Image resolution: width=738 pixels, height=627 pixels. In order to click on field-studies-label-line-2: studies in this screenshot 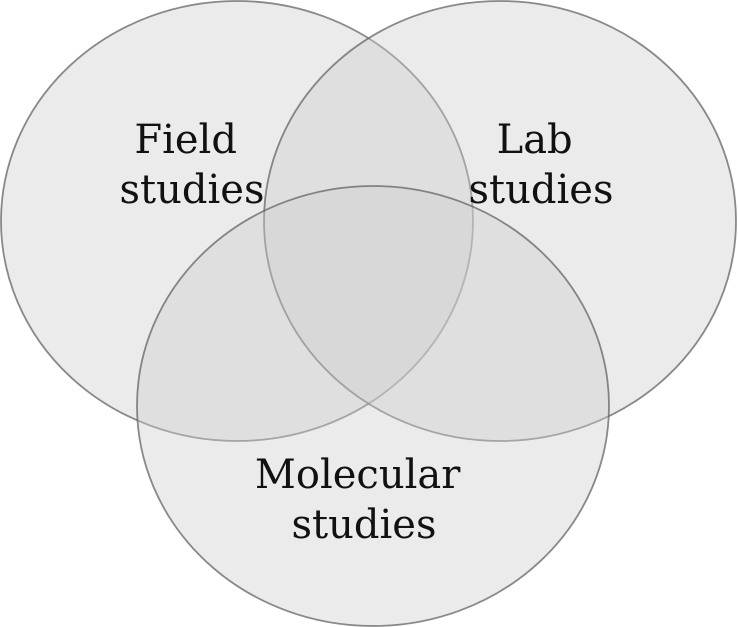, I will do `click(192, 190)`.